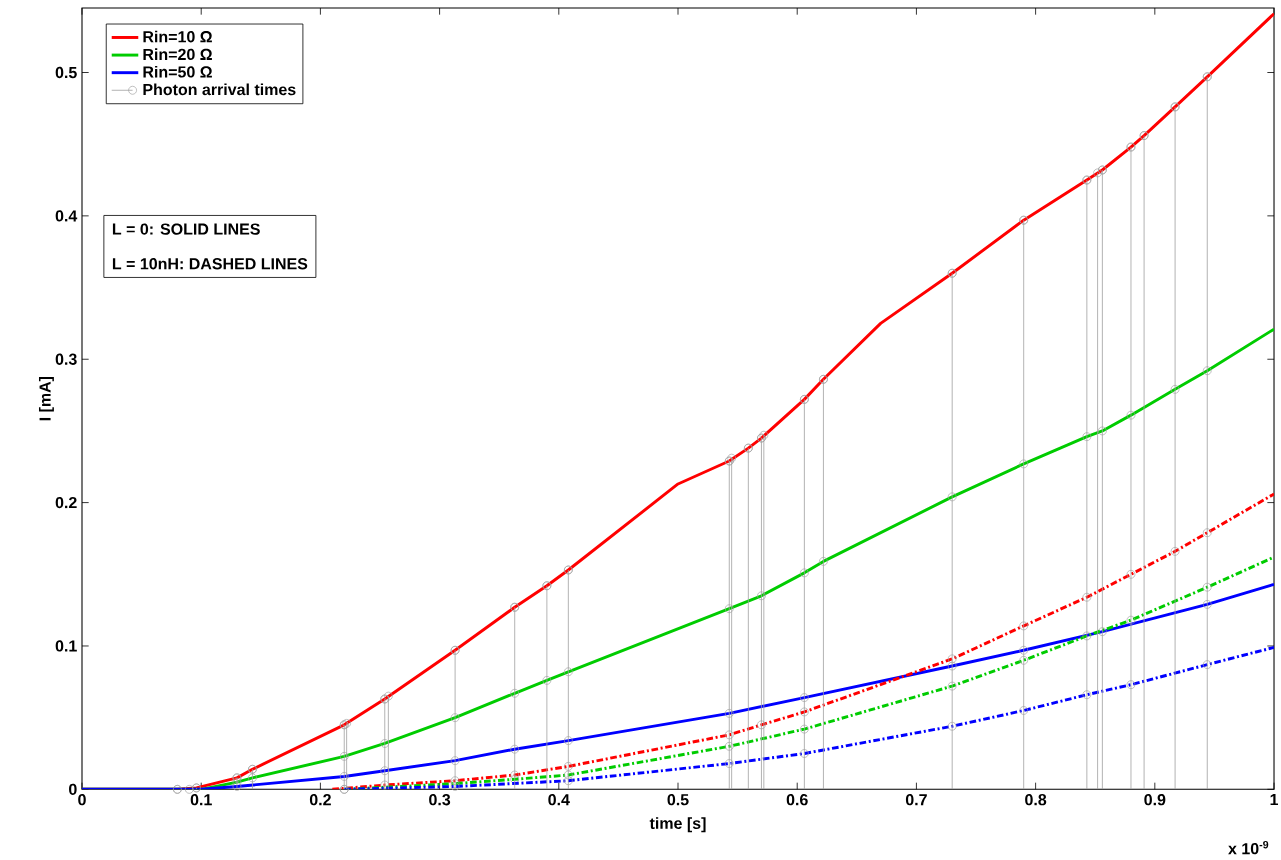 The height and width of the screenshot is (860, 1281). What do you see at coordinates (46, 398) in the screenshot?
I see `y-axis-title: I [mA]` at bounding box center [46, 398].